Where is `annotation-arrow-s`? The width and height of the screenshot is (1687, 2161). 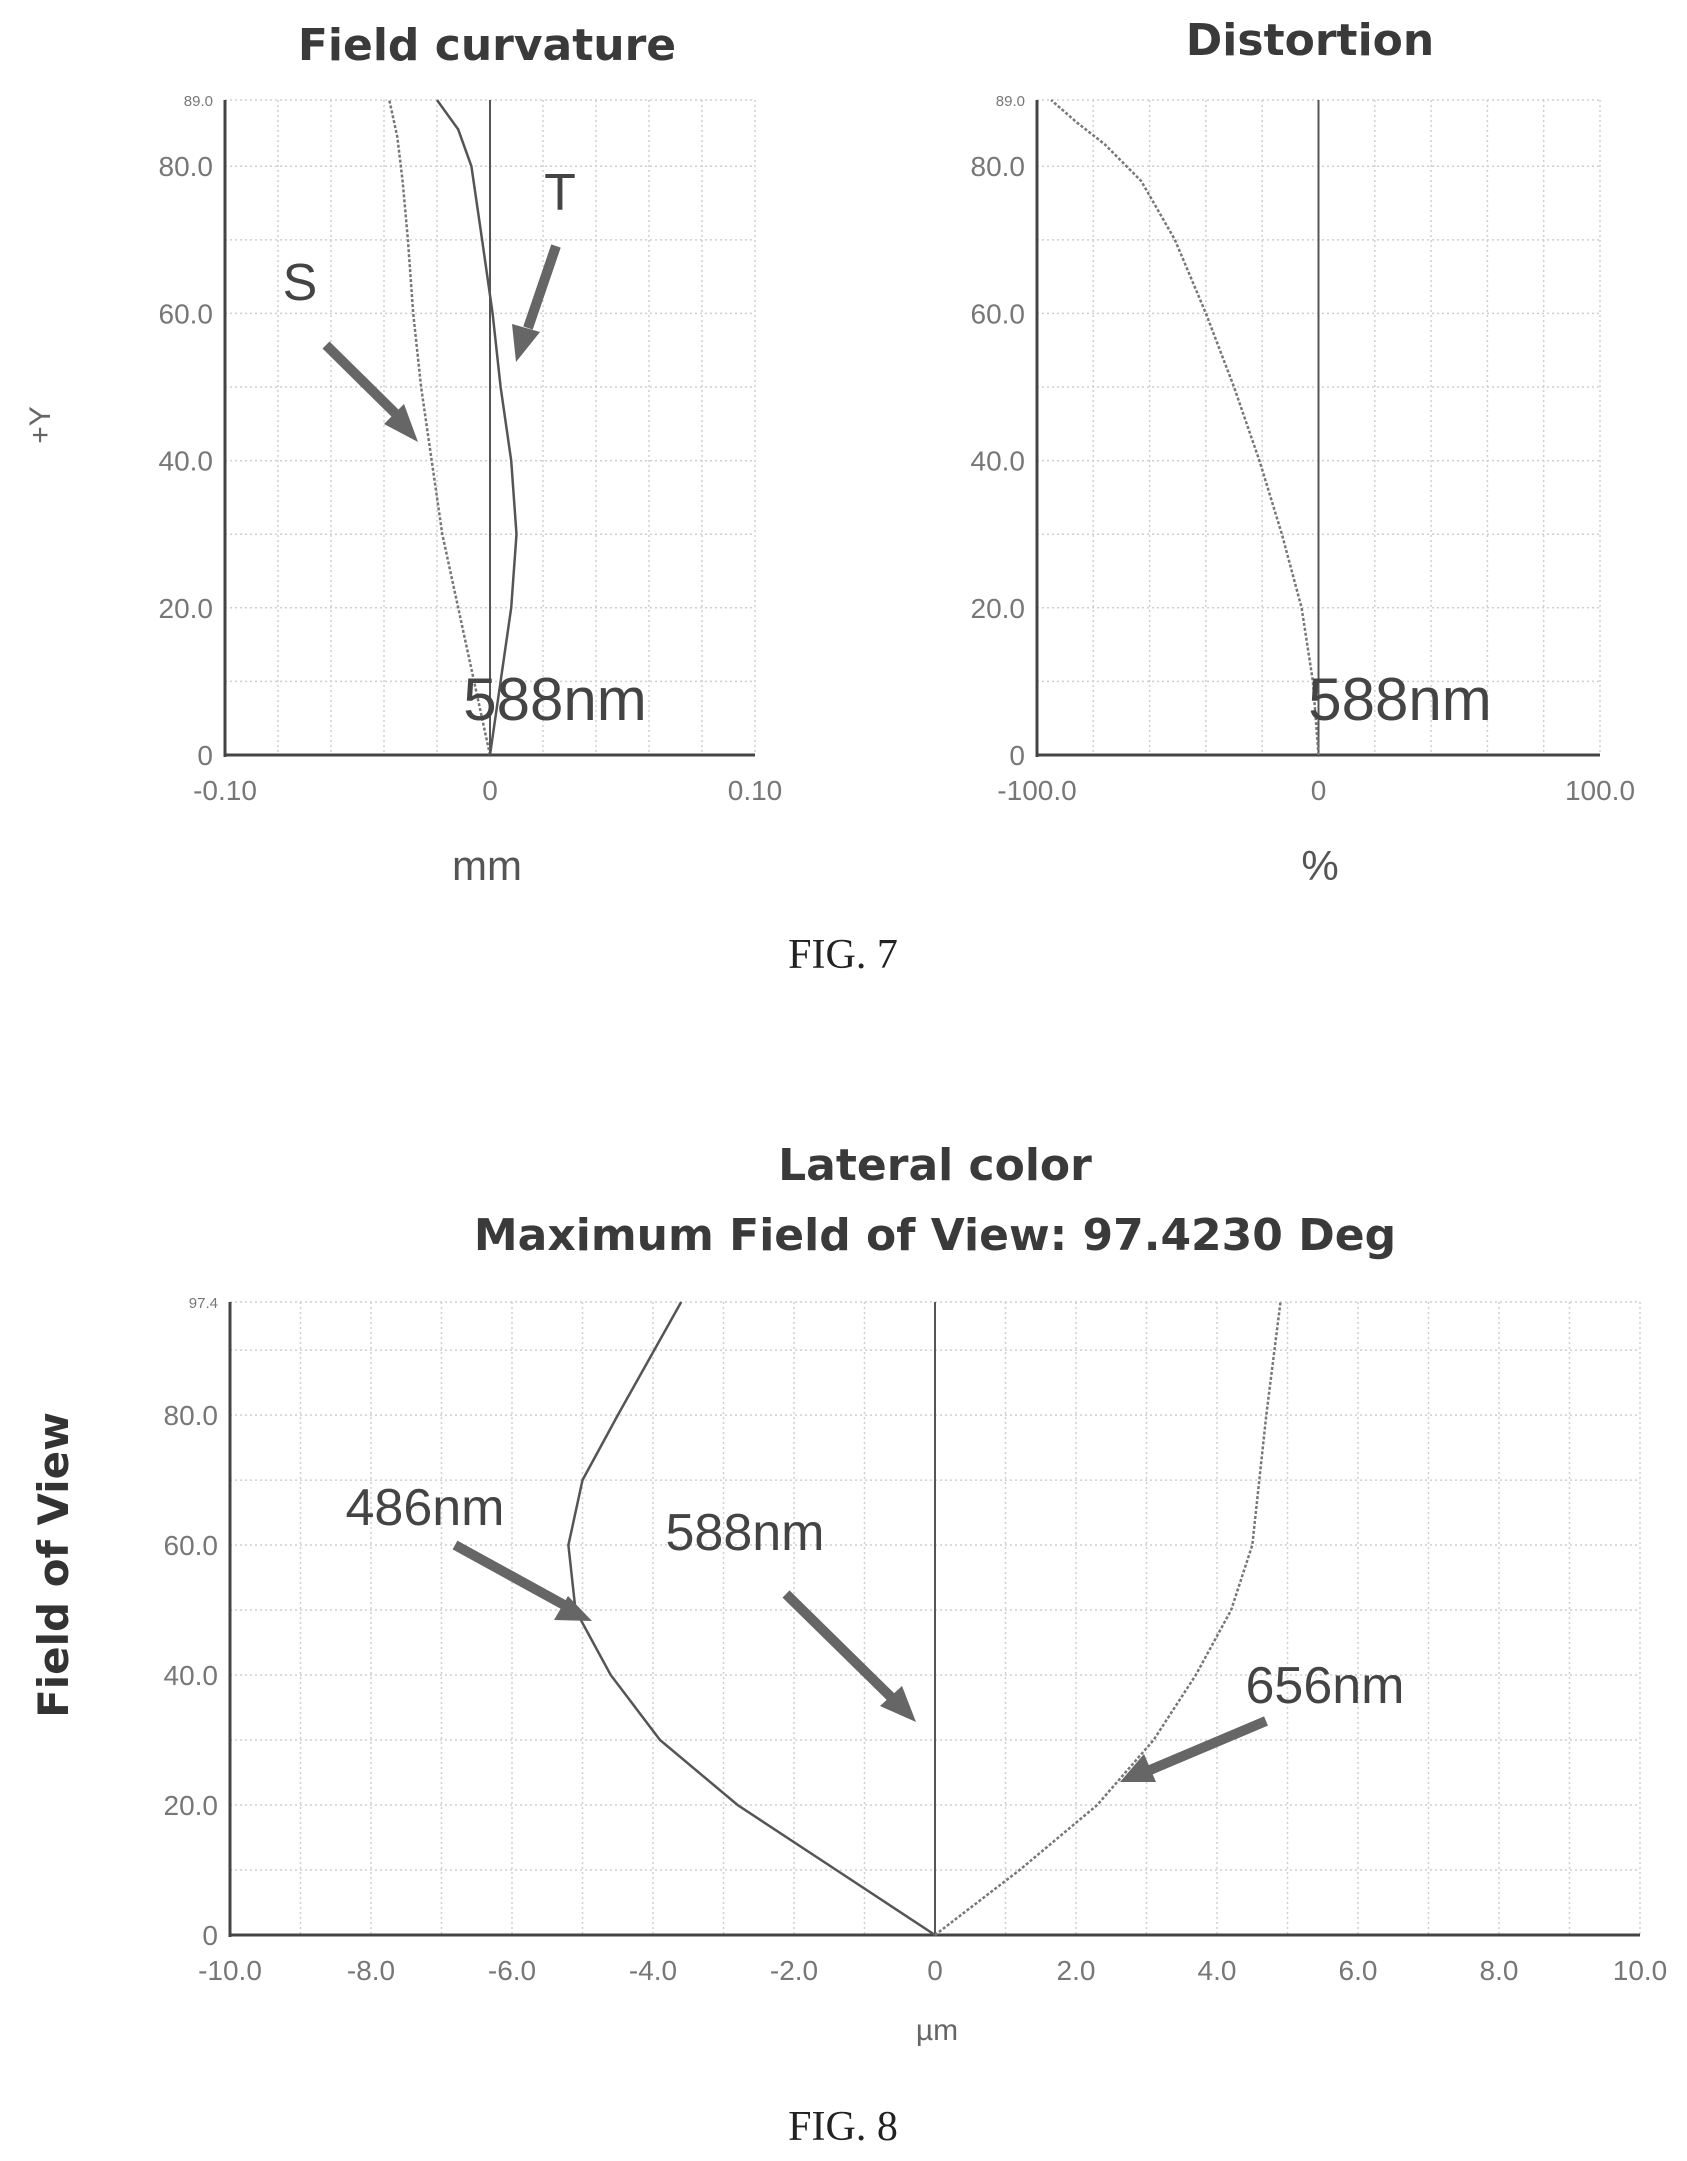 annotation-arrow-s is located at coordinates (370, 391).